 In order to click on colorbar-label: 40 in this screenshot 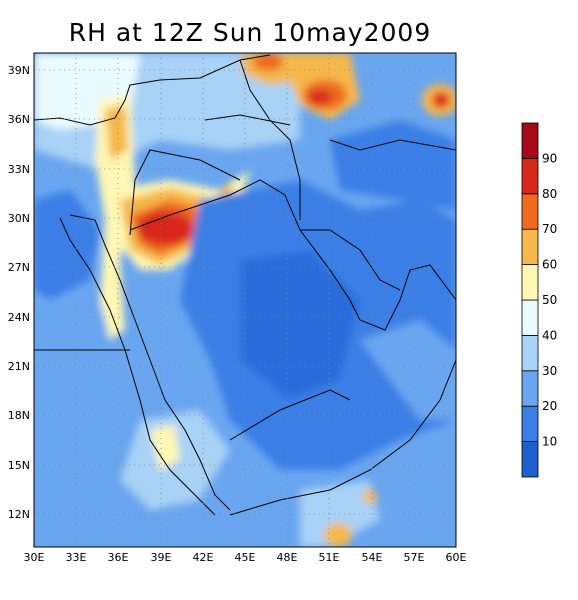, I will do `click(549, 335)`.